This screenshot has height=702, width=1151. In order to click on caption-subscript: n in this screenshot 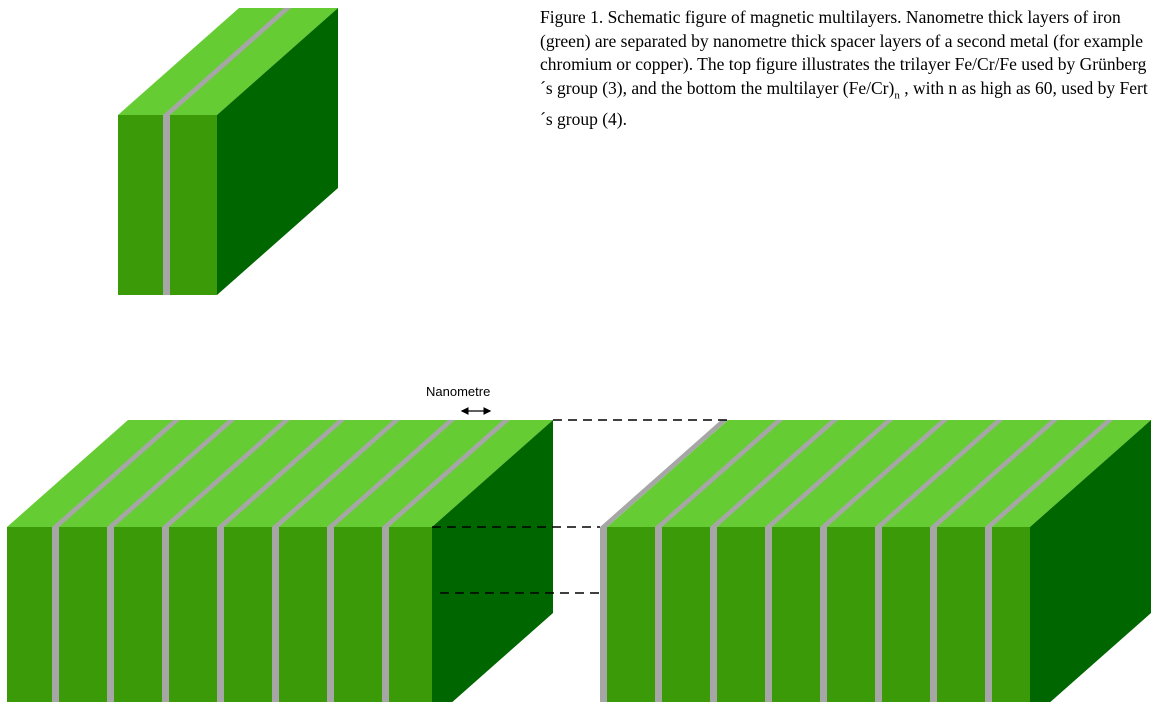, I will do `click(897, 95)`.